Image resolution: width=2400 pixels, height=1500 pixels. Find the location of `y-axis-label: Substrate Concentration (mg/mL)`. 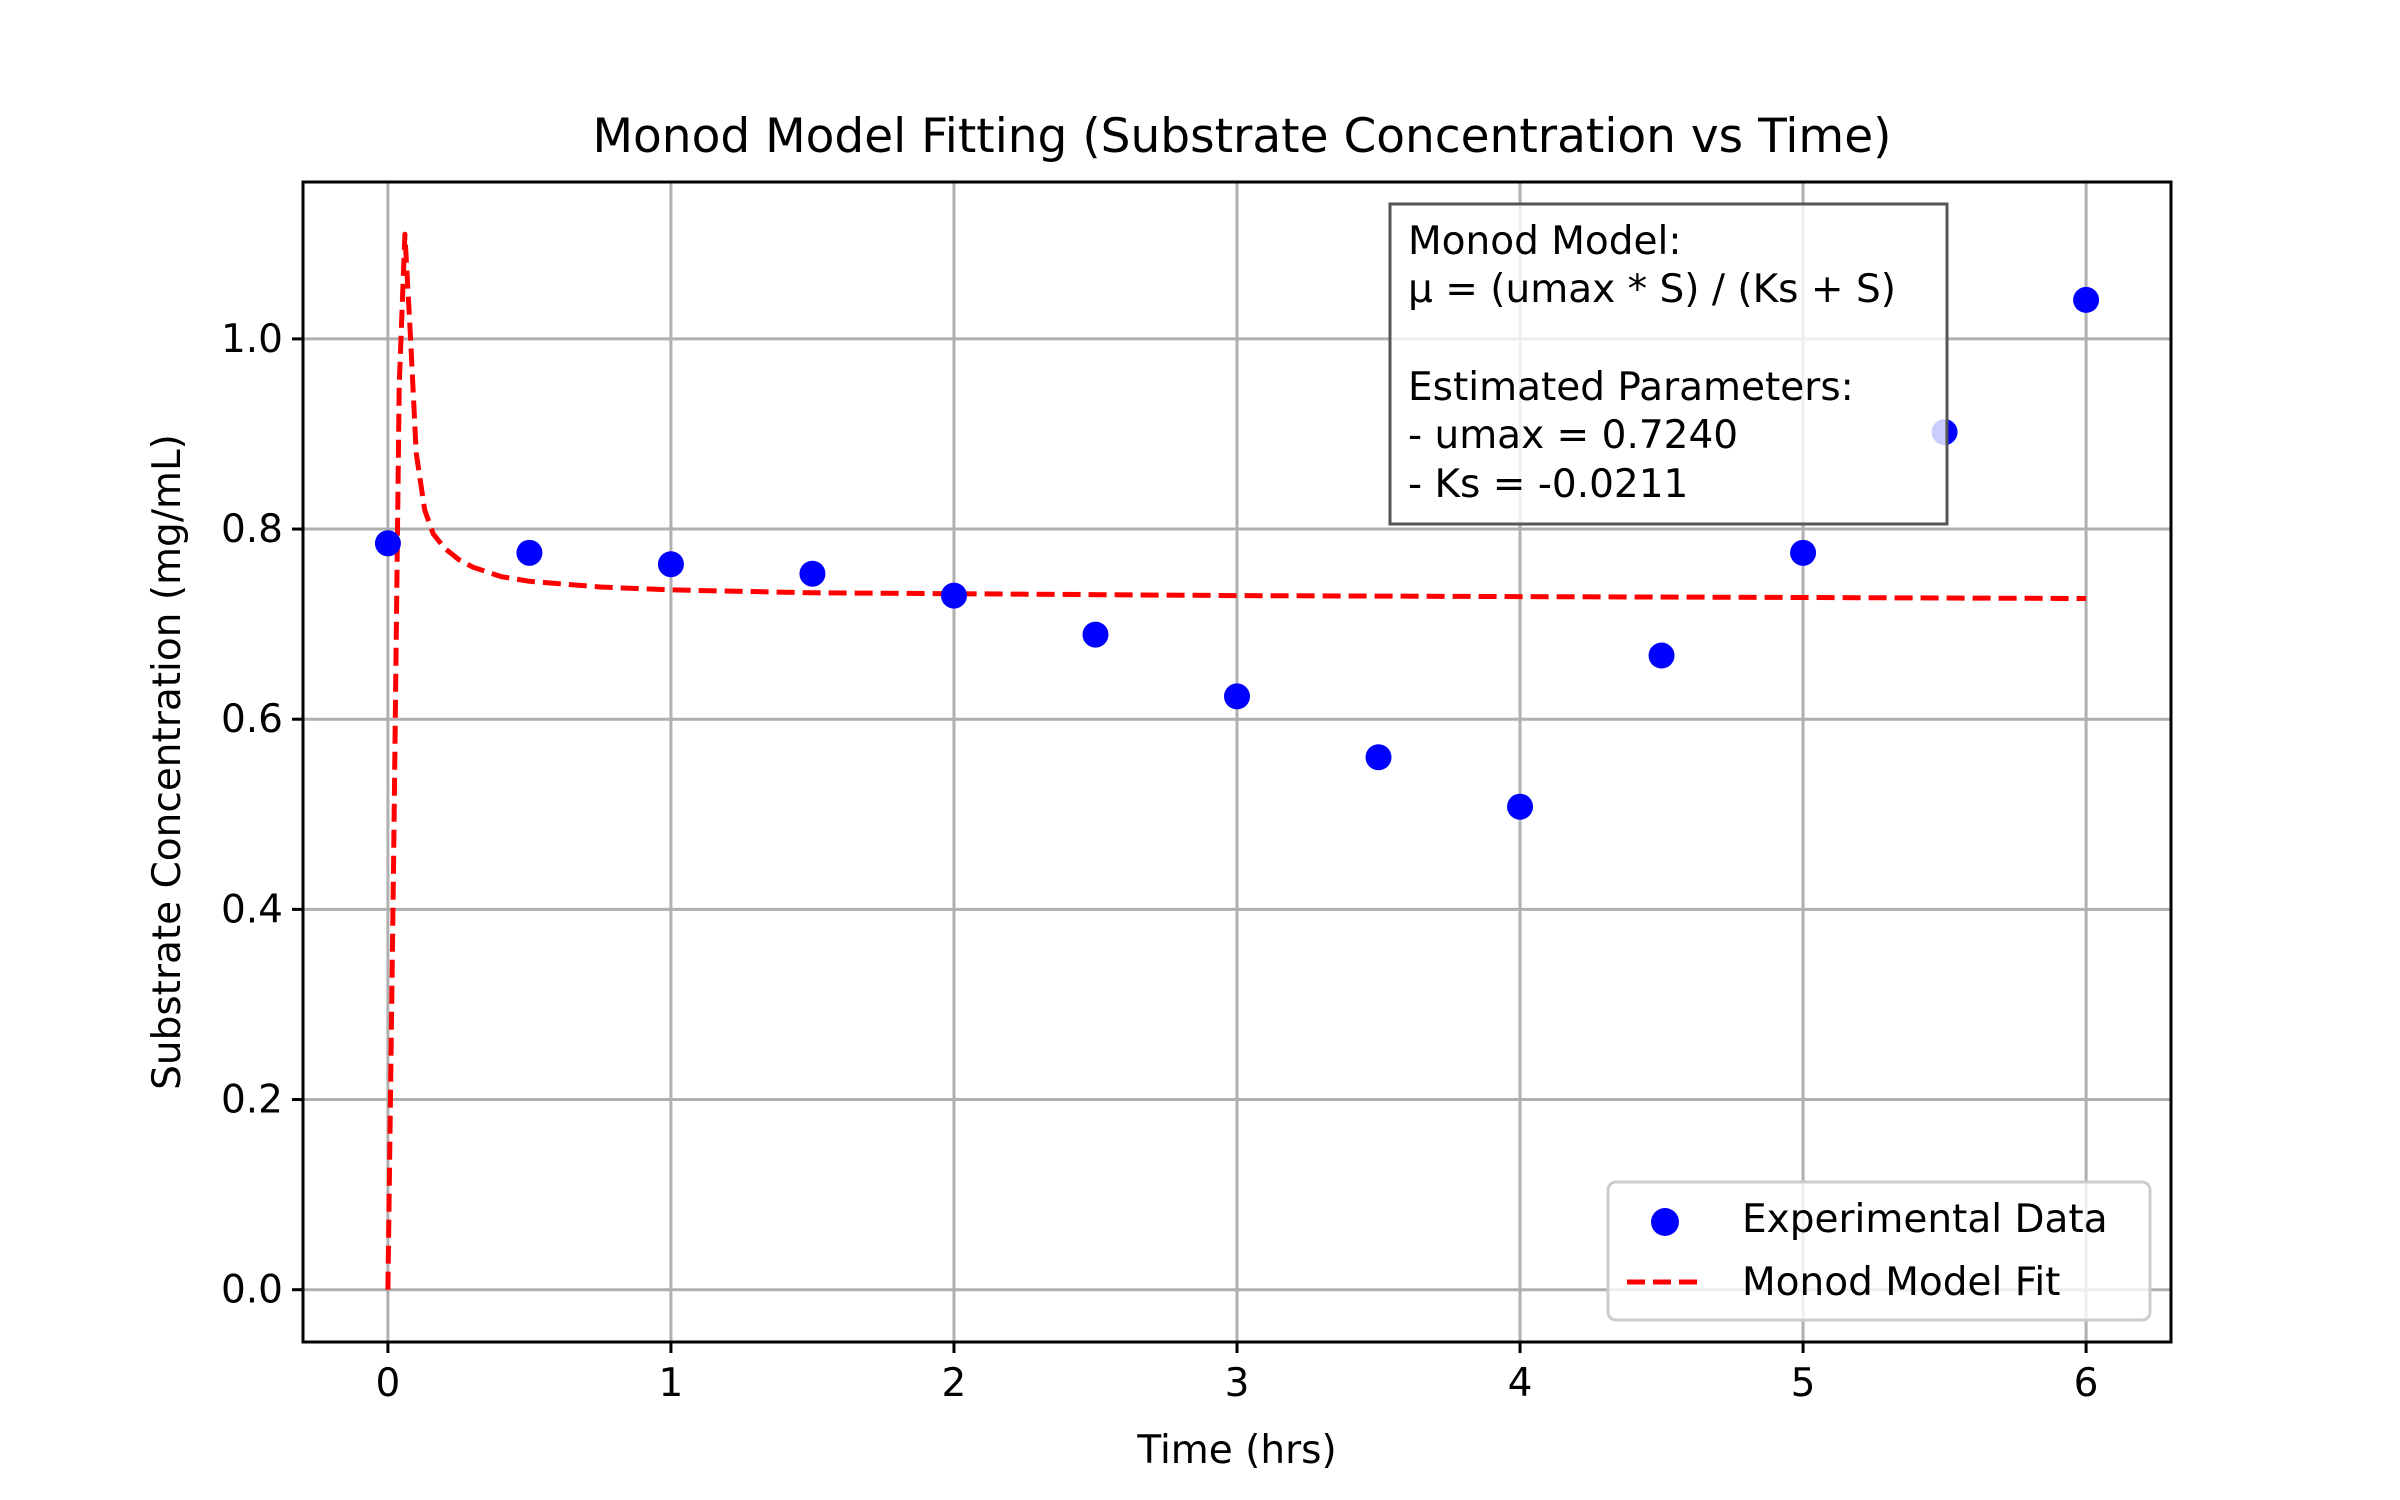

y-axis-label: Substrate Concentration (mg/mL) is located at coordinates (167, 762).